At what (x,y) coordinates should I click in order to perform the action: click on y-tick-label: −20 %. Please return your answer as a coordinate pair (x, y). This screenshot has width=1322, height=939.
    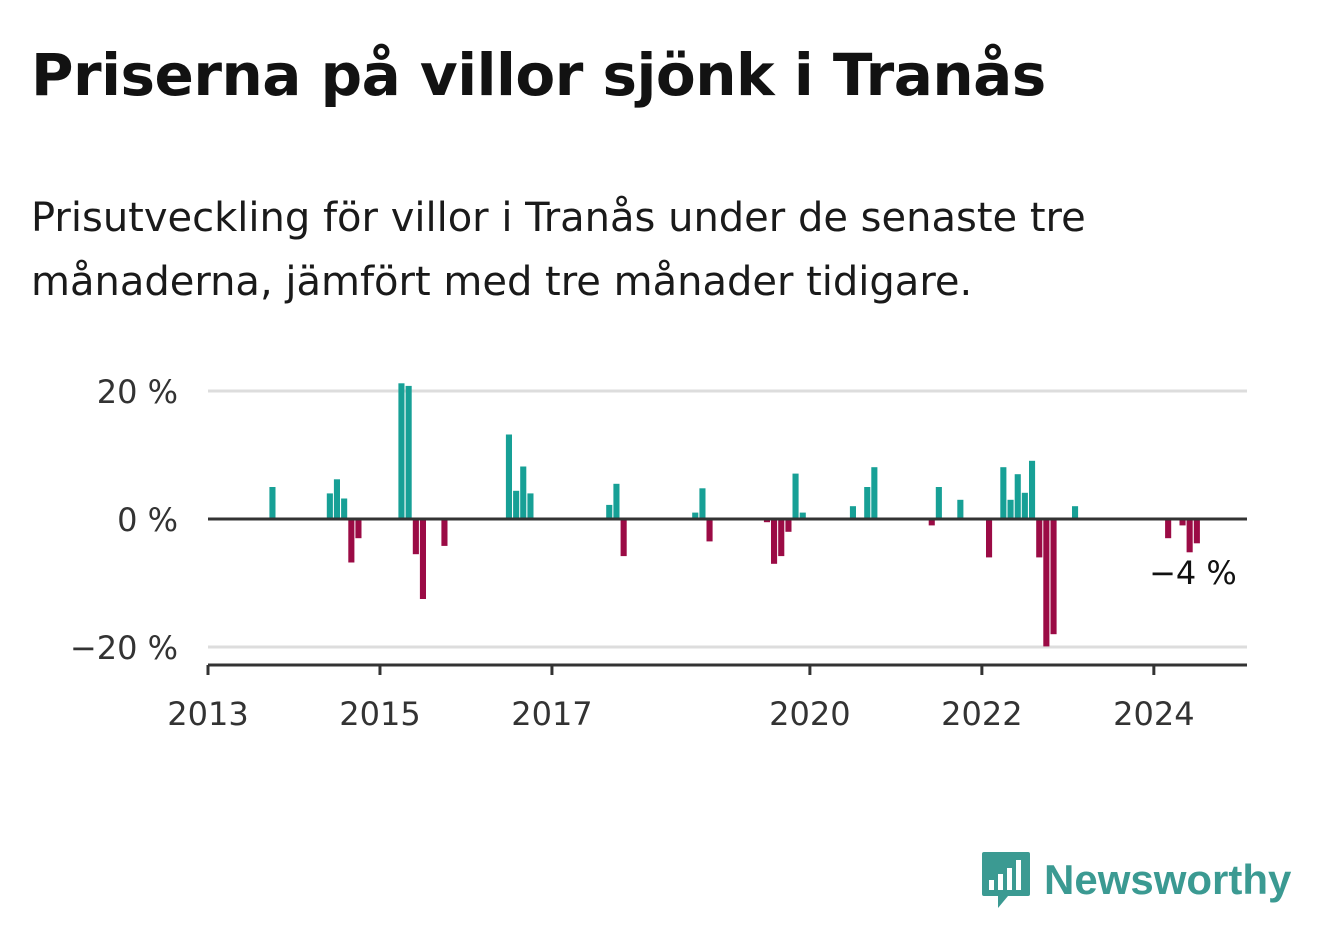
    Looking at the image, I should click on (124, 648).